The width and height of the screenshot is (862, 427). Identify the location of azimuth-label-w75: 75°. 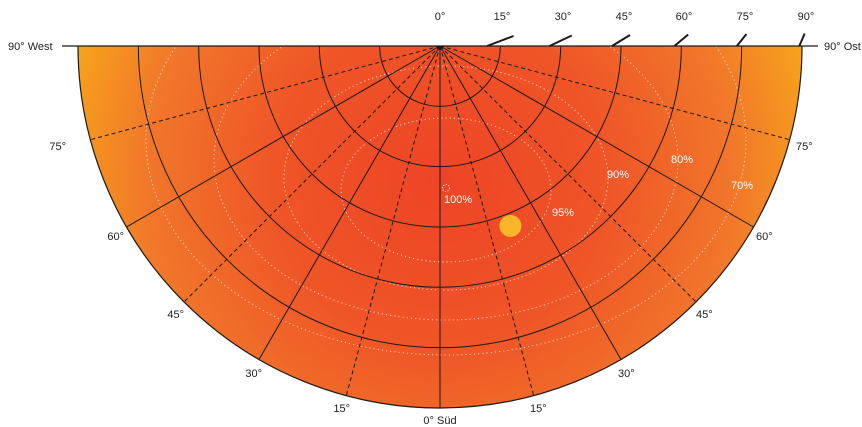
(57, 147).